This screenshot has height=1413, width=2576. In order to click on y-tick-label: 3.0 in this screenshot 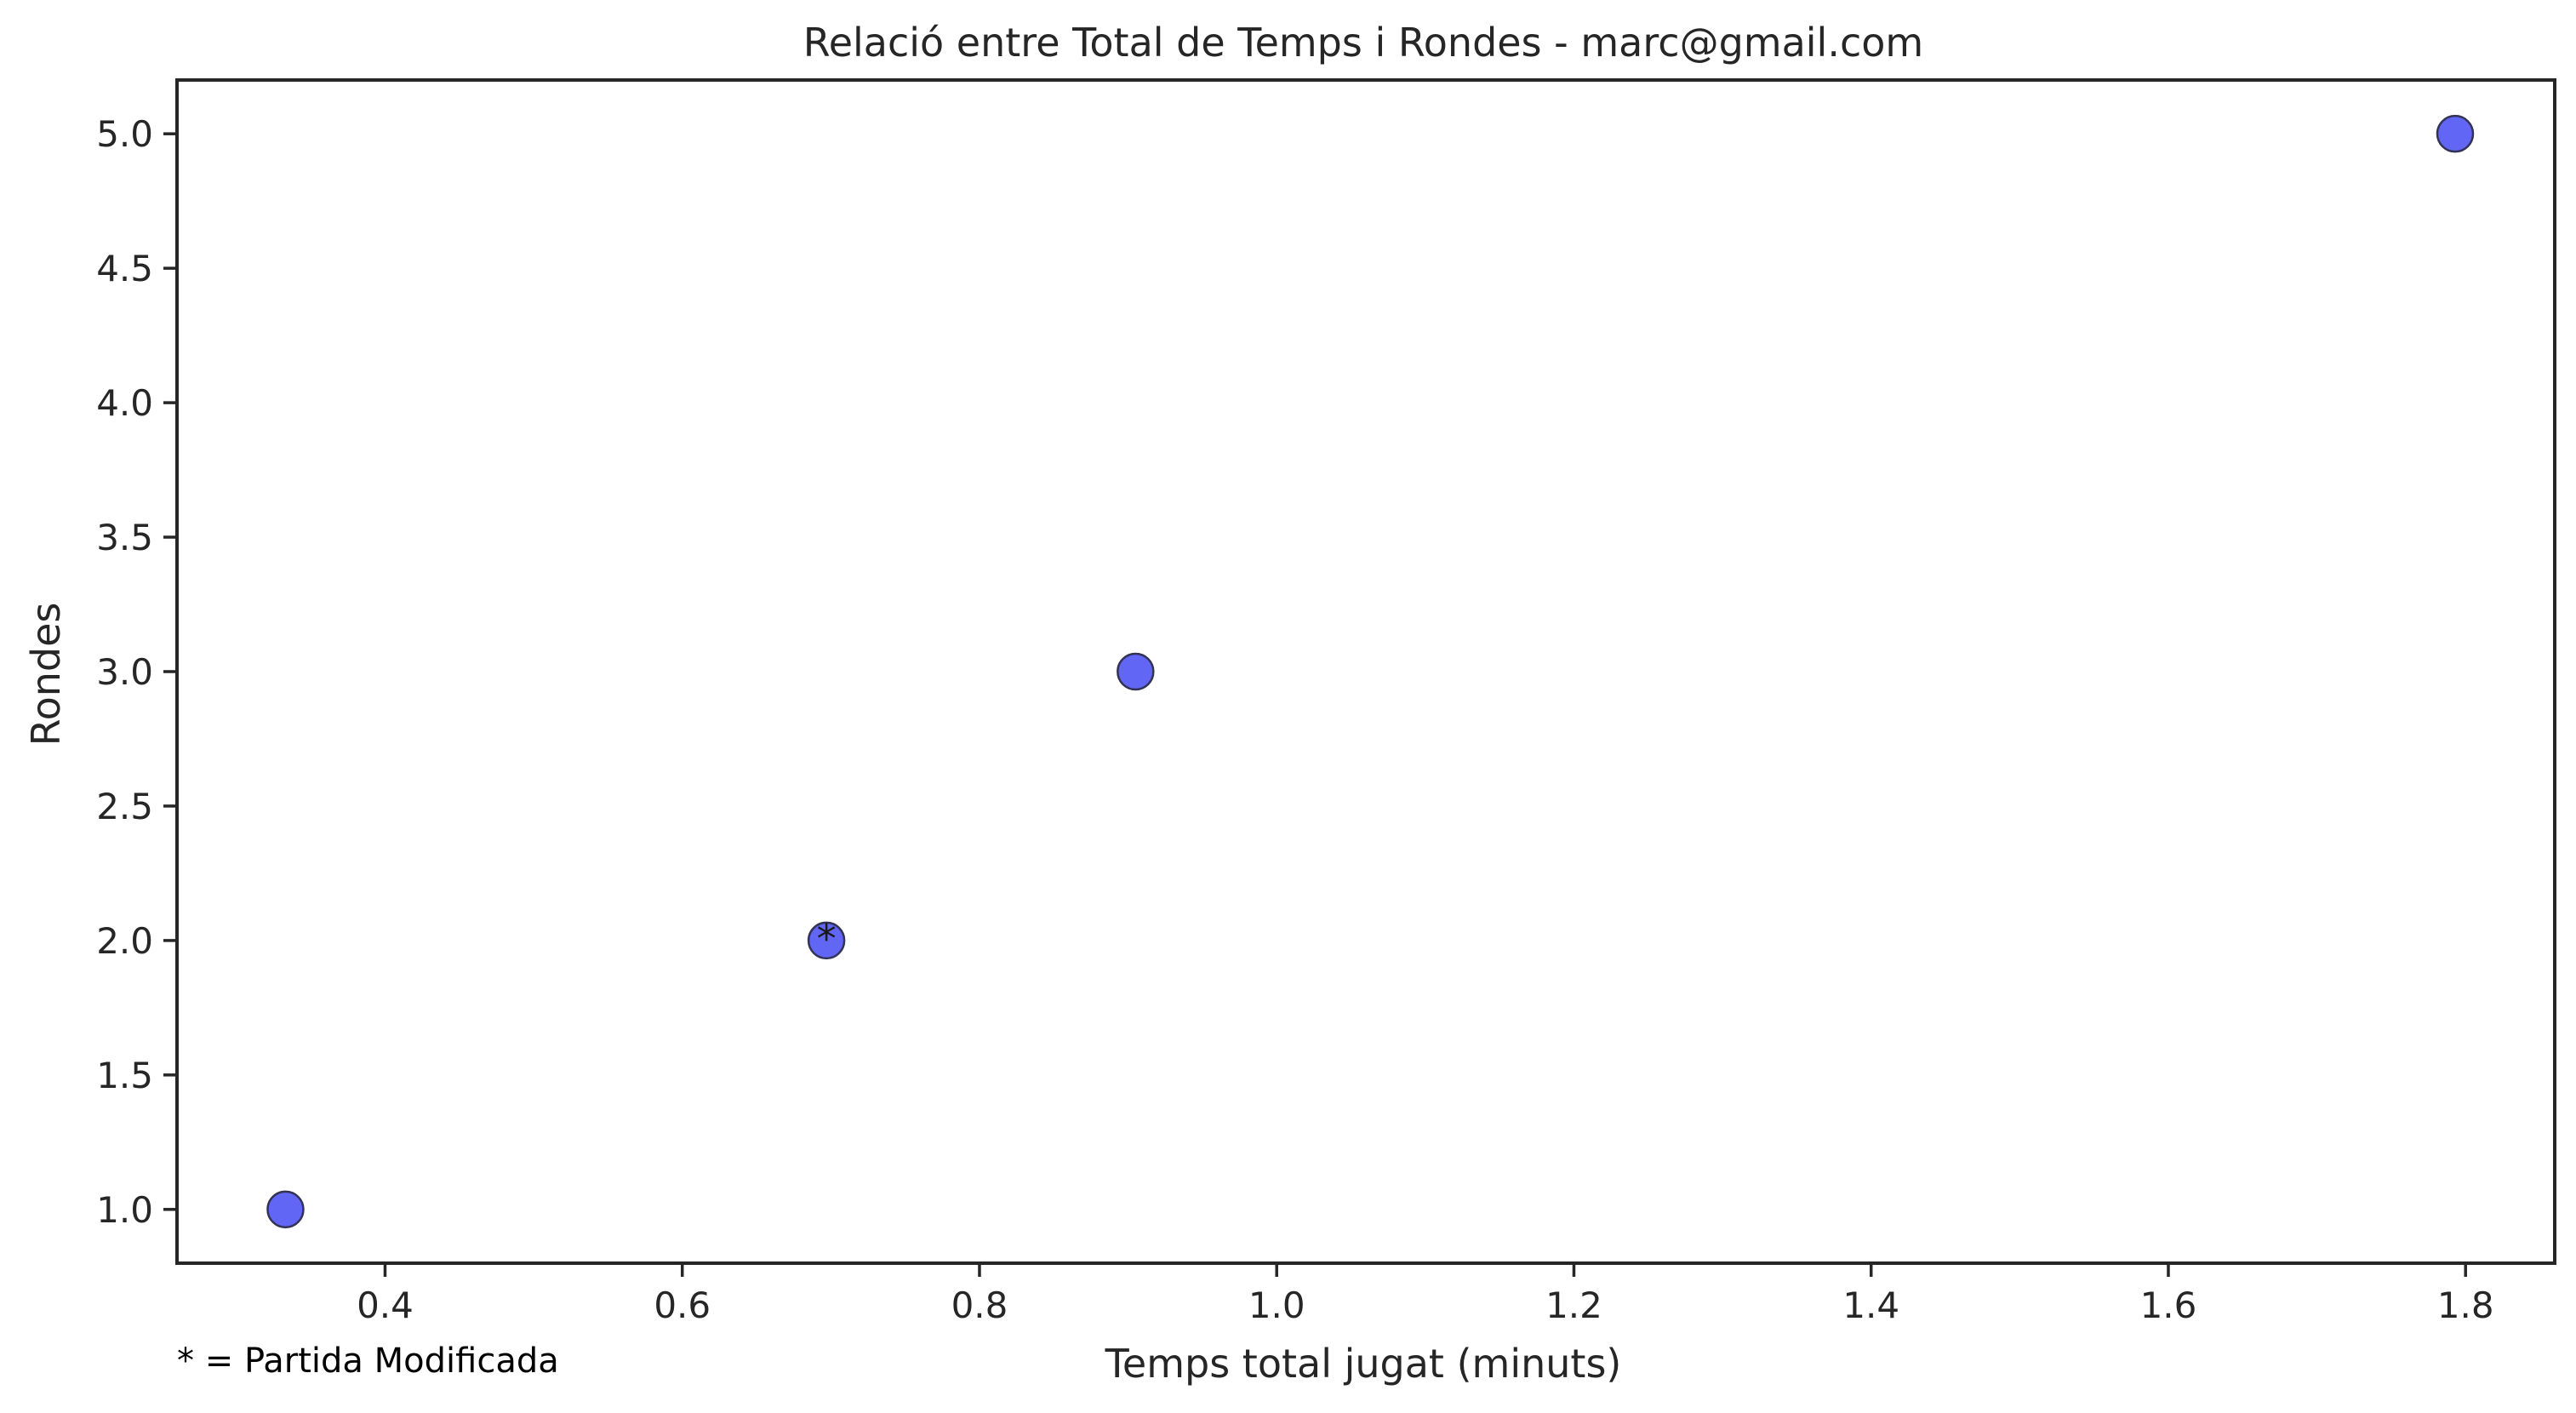, I will do `click(124, 672)`.